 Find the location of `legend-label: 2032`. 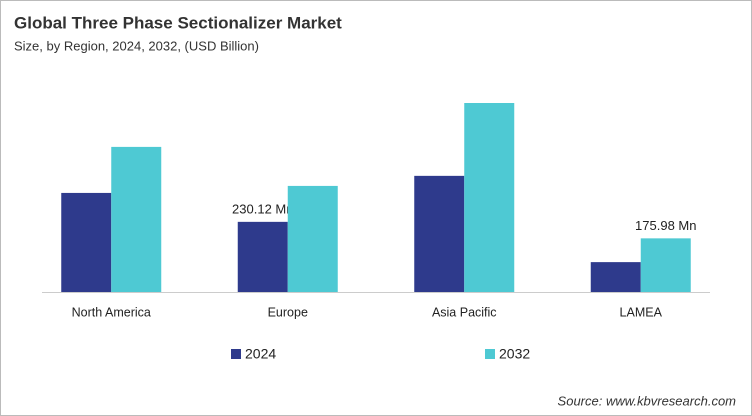

legend-label: 2032 is located at coordinates (514, 354).